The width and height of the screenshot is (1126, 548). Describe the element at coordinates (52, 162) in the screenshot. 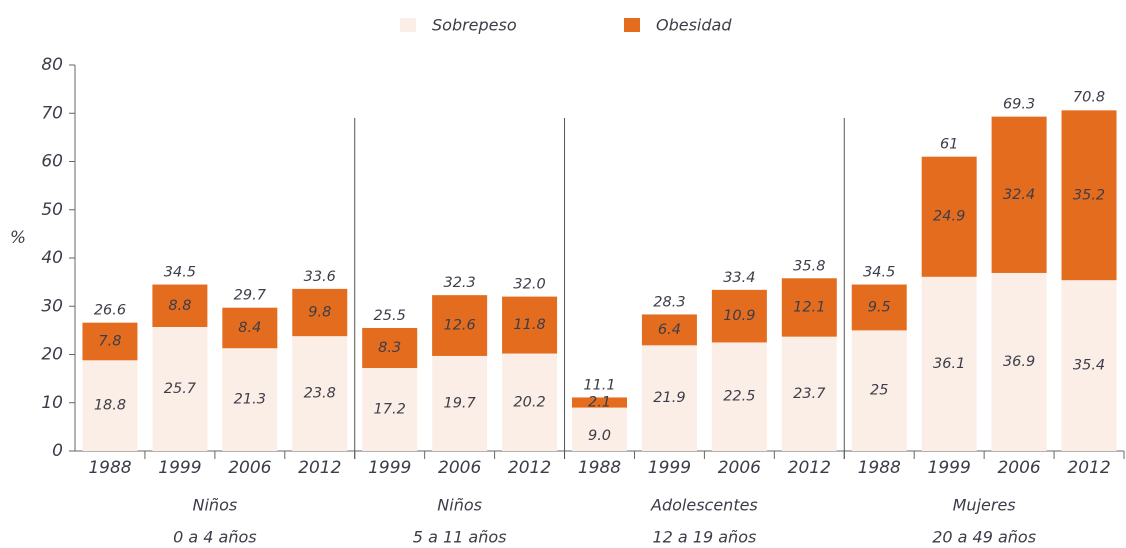

I see `y-tick-label: 60` at that location.